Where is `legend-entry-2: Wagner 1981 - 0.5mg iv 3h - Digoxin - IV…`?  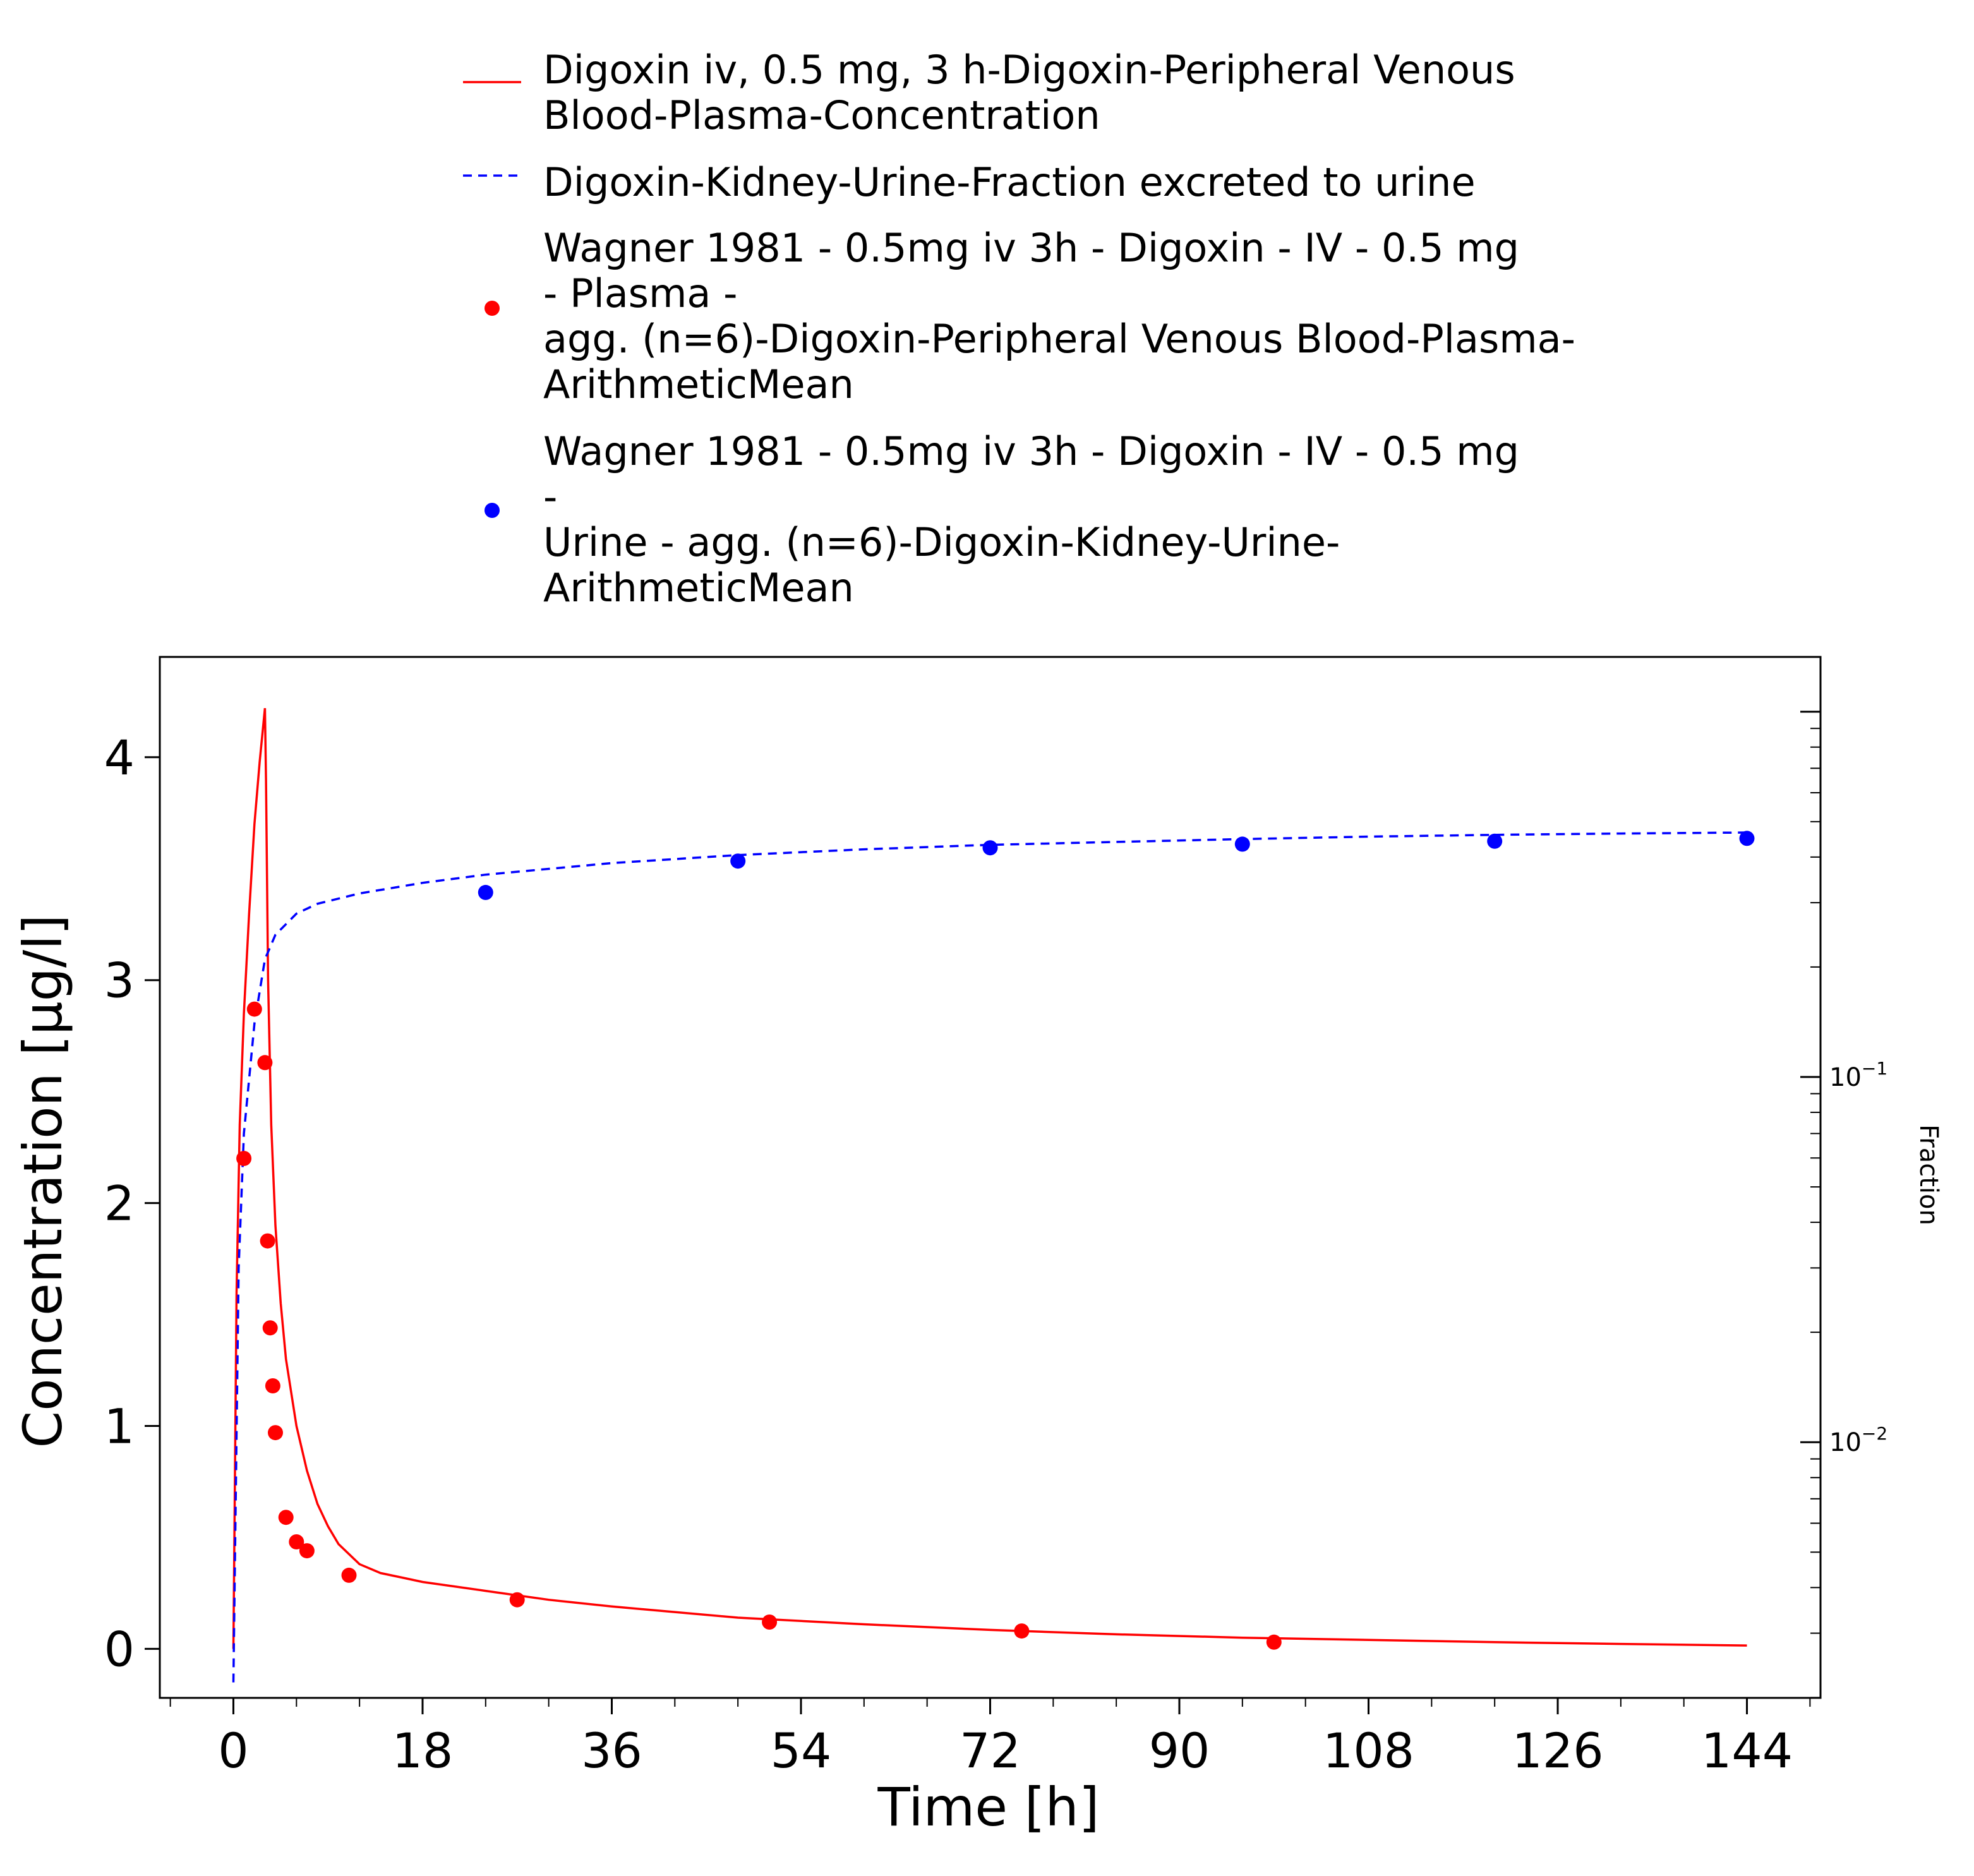
legend-entry-2: Wagner 1981 - 0.5mg iv 3h - Digoxin - IV… is located at coordinates (1029, 316).